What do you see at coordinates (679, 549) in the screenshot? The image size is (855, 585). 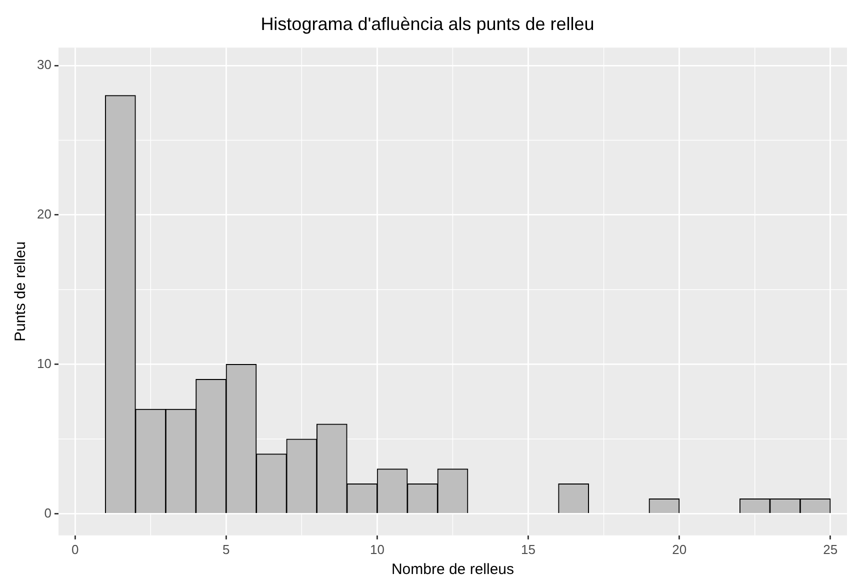 I see `x-tick-label: 20` at bounding box center [679, 549].